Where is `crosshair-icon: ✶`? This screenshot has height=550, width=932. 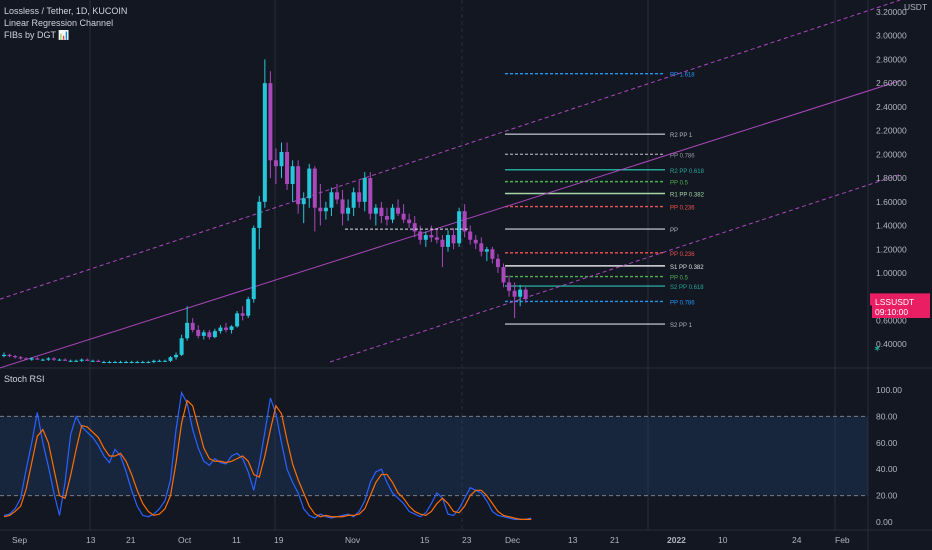
crosshair-icon: ✶ is located at coordinates (877, 349).